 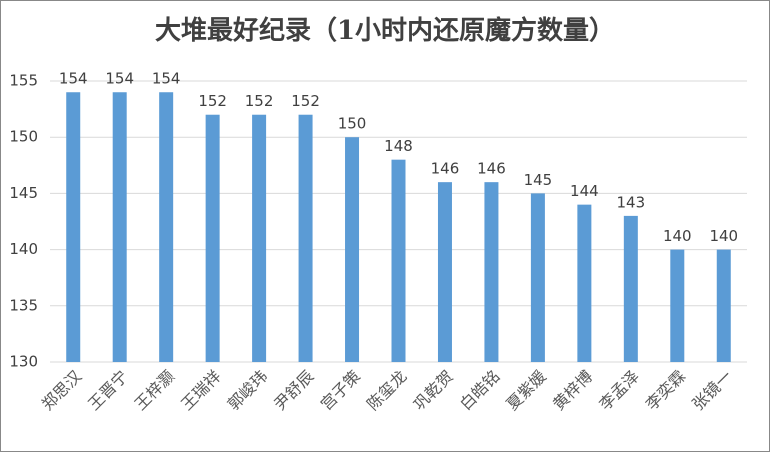 I want to click on chart-title: 大堆最好纪录（1小时内还原魔方数量）, so click(x=385, y=30).